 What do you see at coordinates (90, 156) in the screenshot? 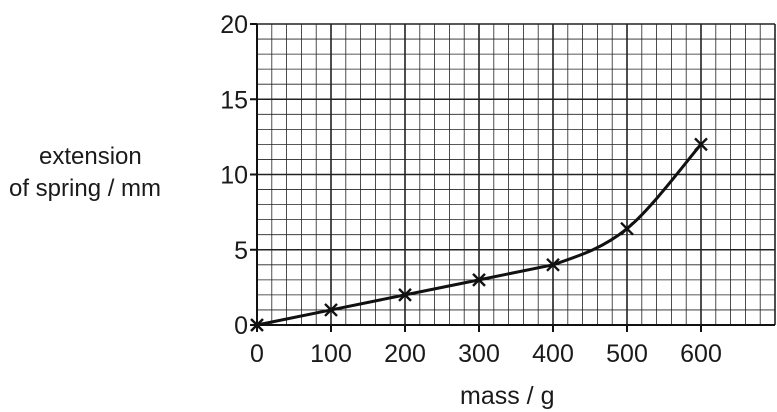
I see `y-axis-label-line-1: extension` at bounding box center [90, 156].